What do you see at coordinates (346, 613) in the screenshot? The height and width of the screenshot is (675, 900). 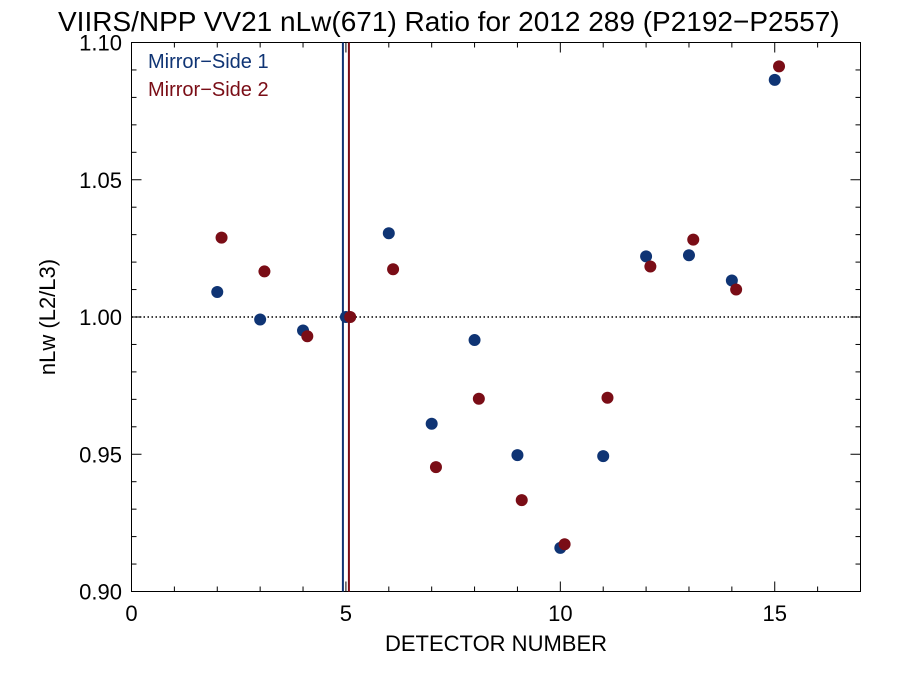 I see `x-tick-label: 5` at bounding box center [346, 613].